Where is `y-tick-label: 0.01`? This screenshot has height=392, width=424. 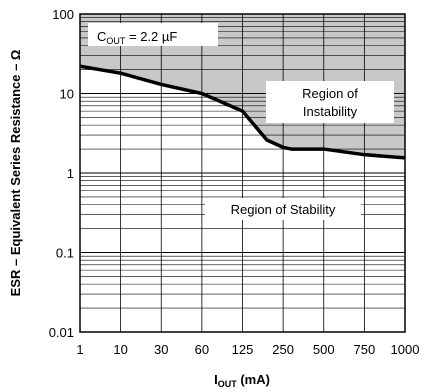 y-tick-label: 0.01 is located at coordinates (61, 332).